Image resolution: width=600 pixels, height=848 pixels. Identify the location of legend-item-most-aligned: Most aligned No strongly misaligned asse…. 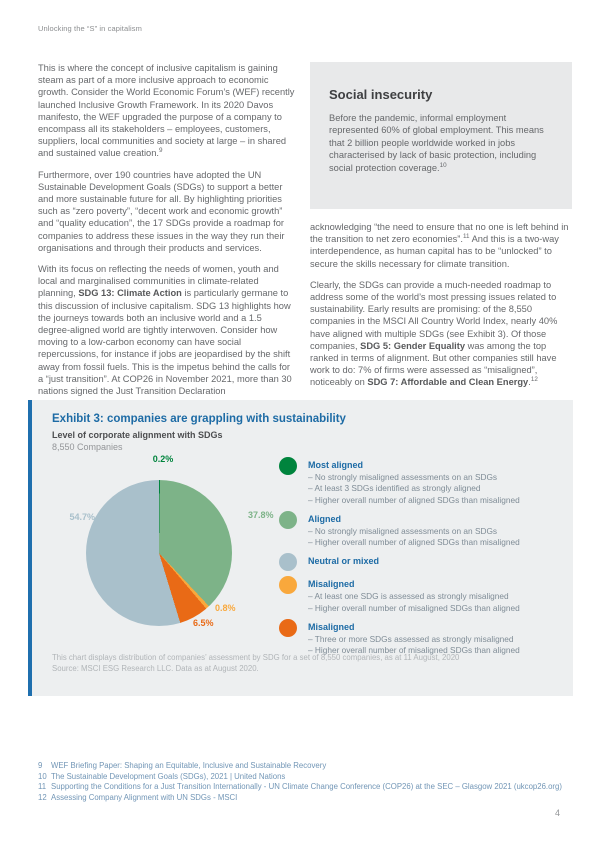
(425, 481).